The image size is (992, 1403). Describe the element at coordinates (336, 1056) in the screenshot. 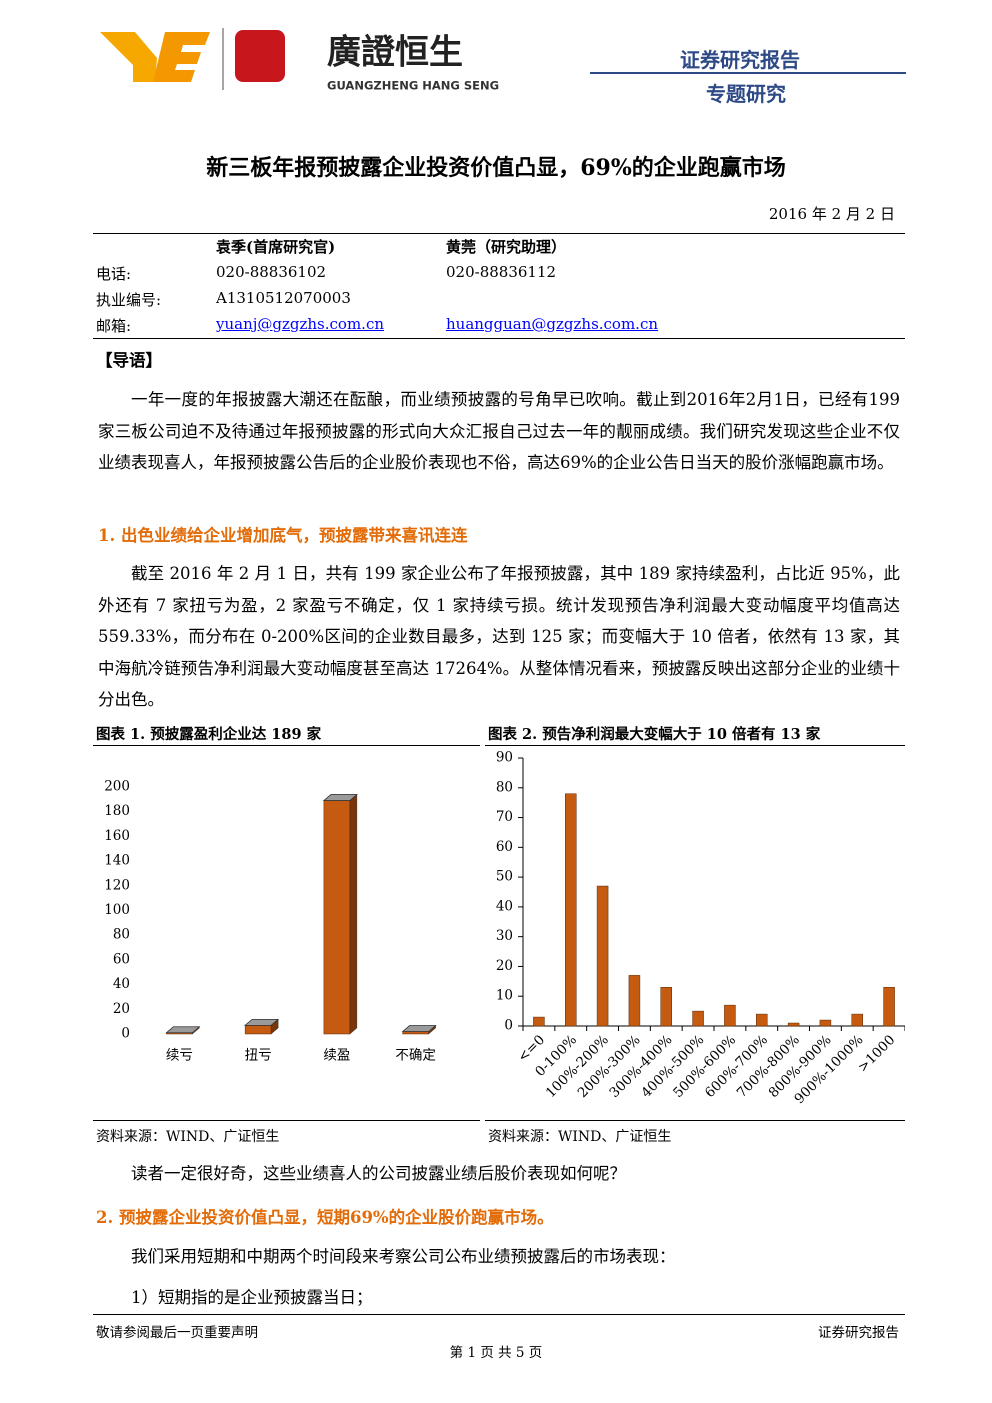

I see `x-tick-label: 续盈` at that location.